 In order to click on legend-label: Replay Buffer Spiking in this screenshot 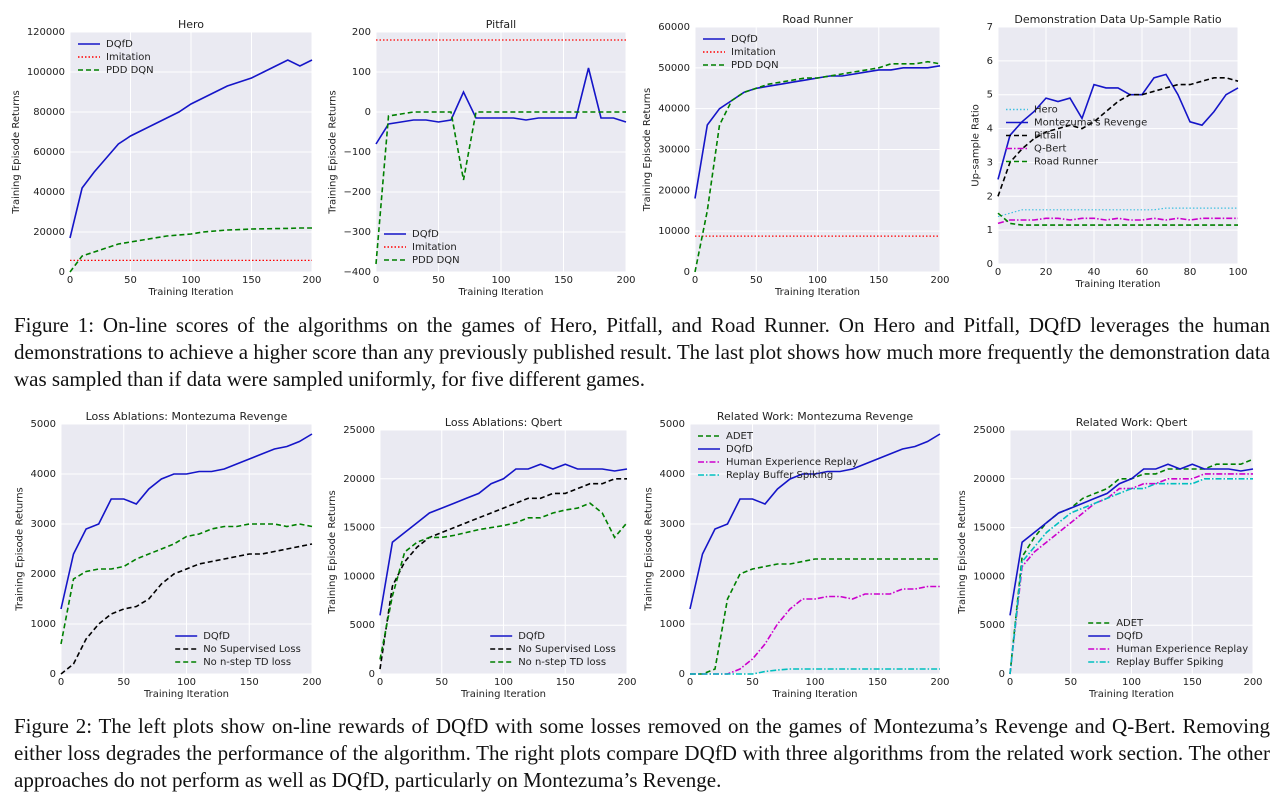, I will do `click(1169, 662)`.